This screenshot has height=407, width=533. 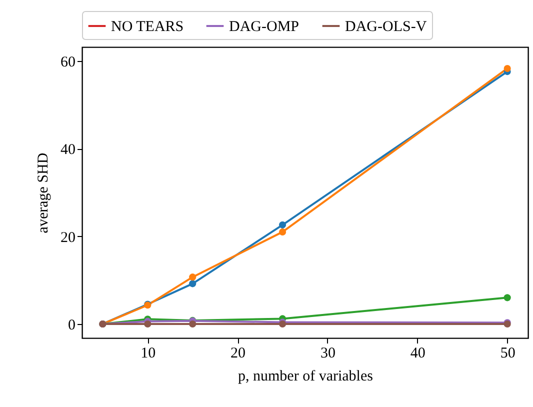 What do you see at coordinates (44, 193) in the screenshot?
I see `y-axis-title: average SHD` at bounding box center [44, 193].